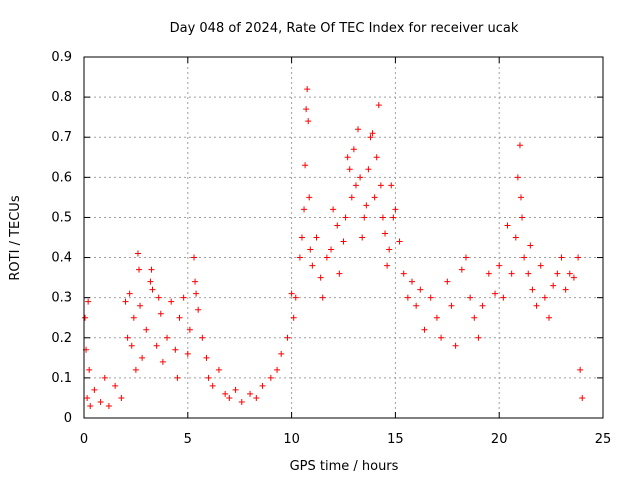 The width and height of the screenshot is (640, 480). I want to click on x-tick-label: 10, so click(291, 439).